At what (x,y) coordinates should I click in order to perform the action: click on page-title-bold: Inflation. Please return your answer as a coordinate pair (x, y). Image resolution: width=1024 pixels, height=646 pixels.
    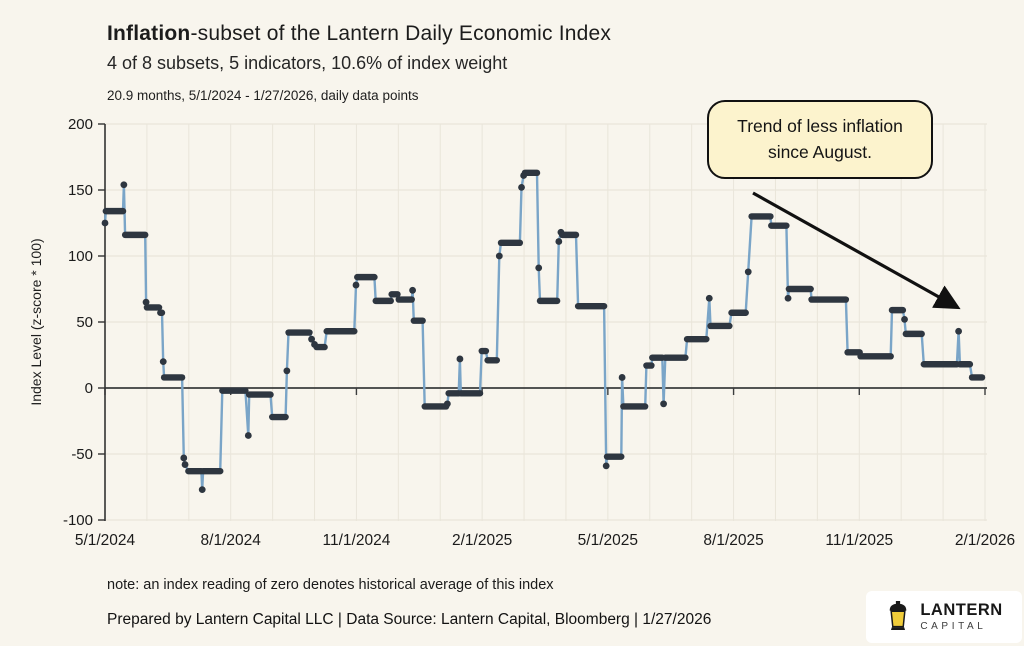
    Looking at the image, I should click on (149, 33).